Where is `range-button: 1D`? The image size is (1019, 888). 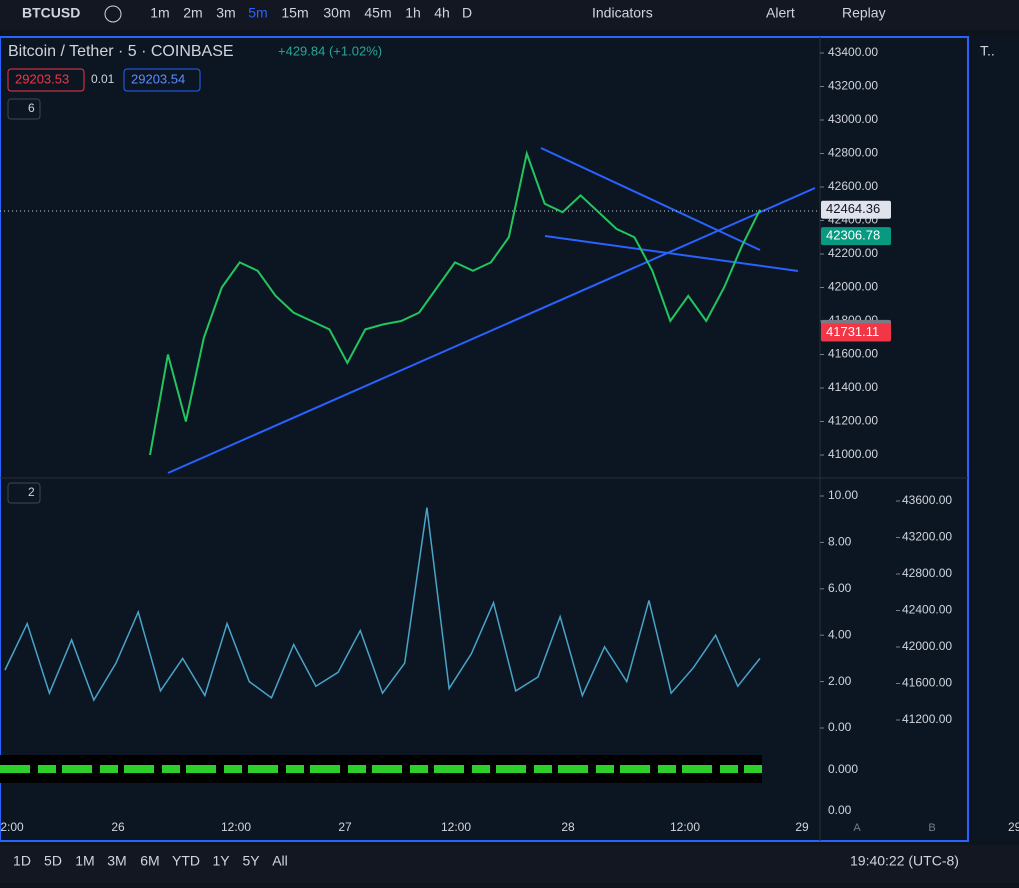 range-button: 1D is located at coordinates (22, 861).